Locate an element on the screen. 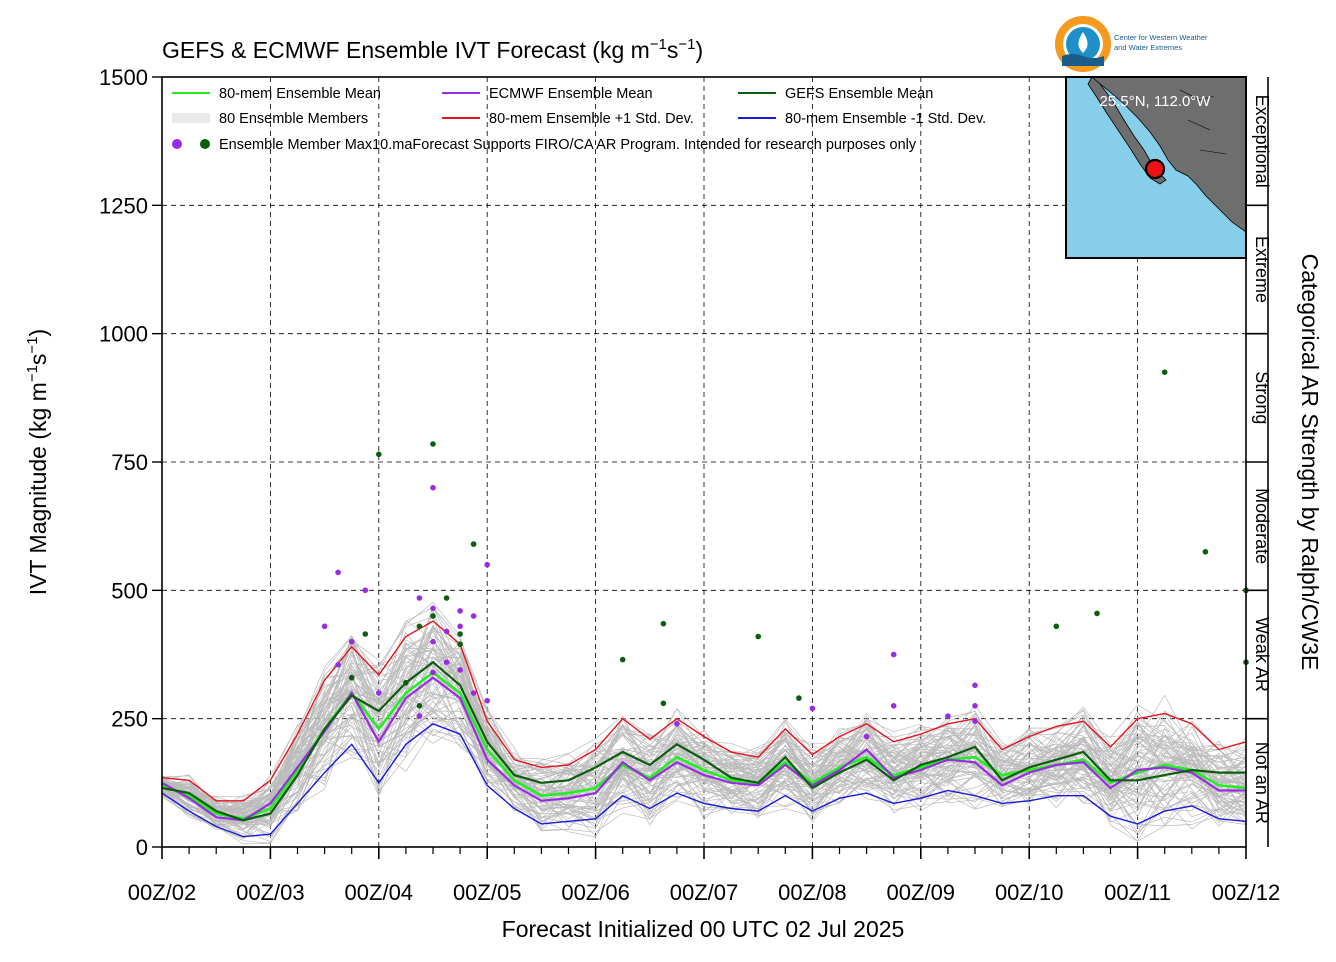  inset-land is located at coordinates (1167, 154).